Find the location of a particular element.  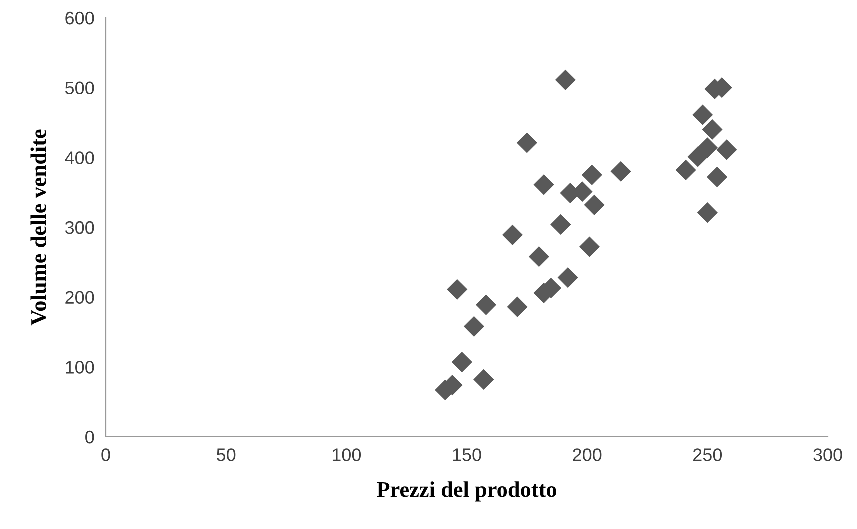

y-axis-title: Volume delle vendite is located at coordinates (38, 228).